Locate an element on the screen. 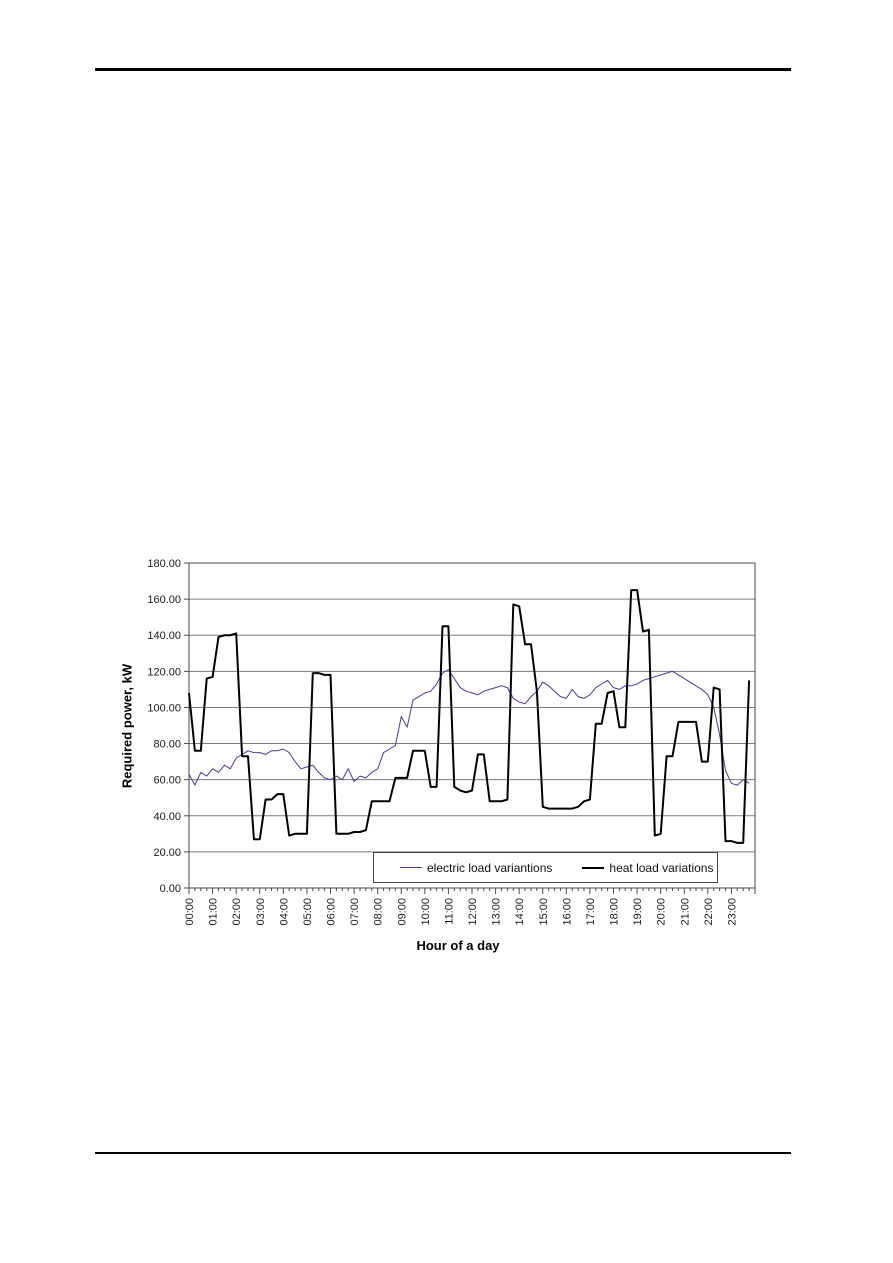 This screenshot has width=893, height=1263. electric-series-label: electric load variantions is located at coordinates (490, 867).